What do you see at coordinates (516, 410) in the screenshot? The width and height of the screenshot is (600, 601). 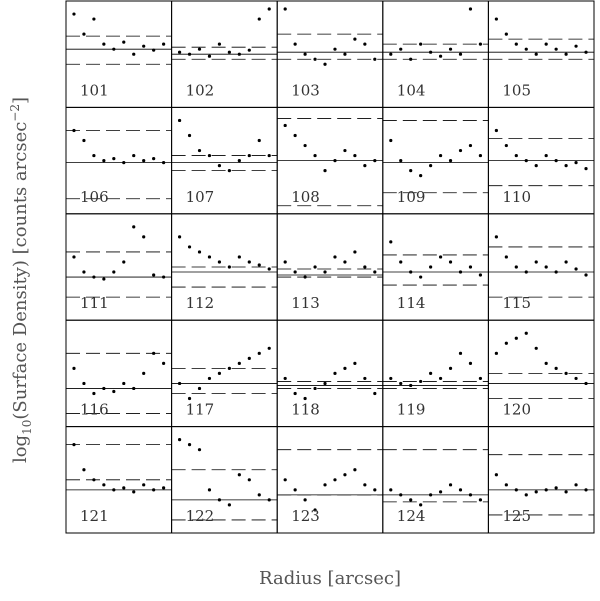 I see `panel-label: 120` at bounding box center [516, 410].